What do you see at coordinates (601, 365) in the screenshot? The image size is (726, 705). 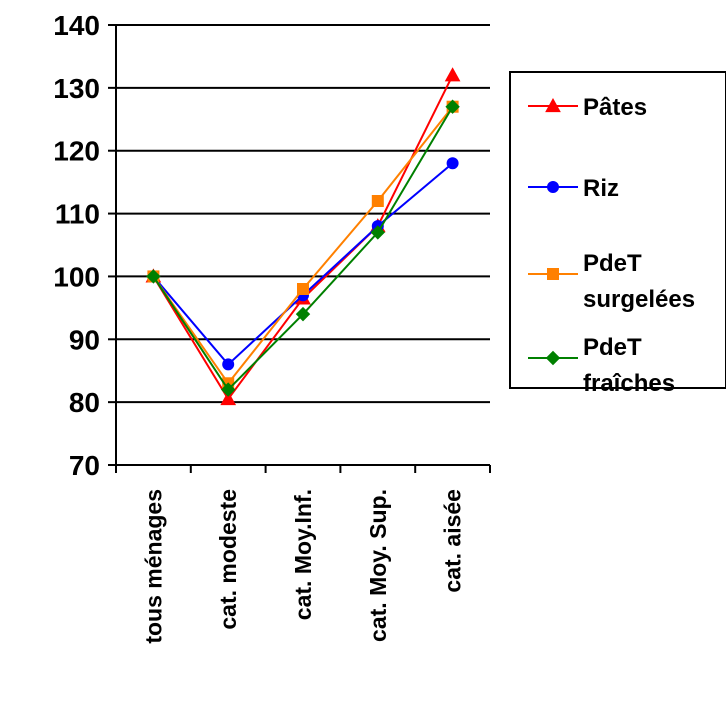 I see `legend-item: PdeT fraîches` at bounding box center [601, 365].